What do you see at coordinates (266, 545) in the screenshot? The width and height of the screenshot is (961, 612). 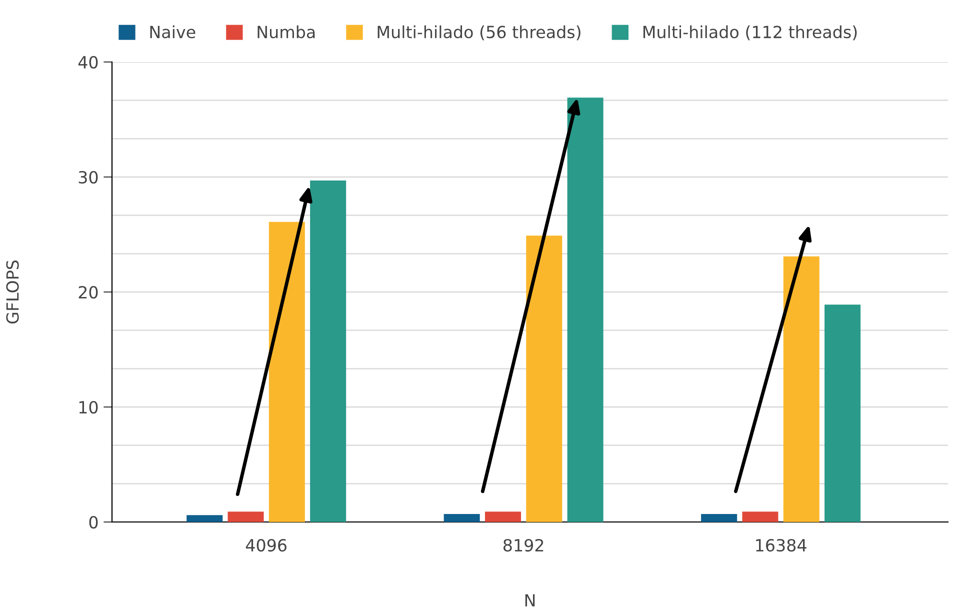 I see `x-tick-label: 4096` at bounding box center [266, 545].